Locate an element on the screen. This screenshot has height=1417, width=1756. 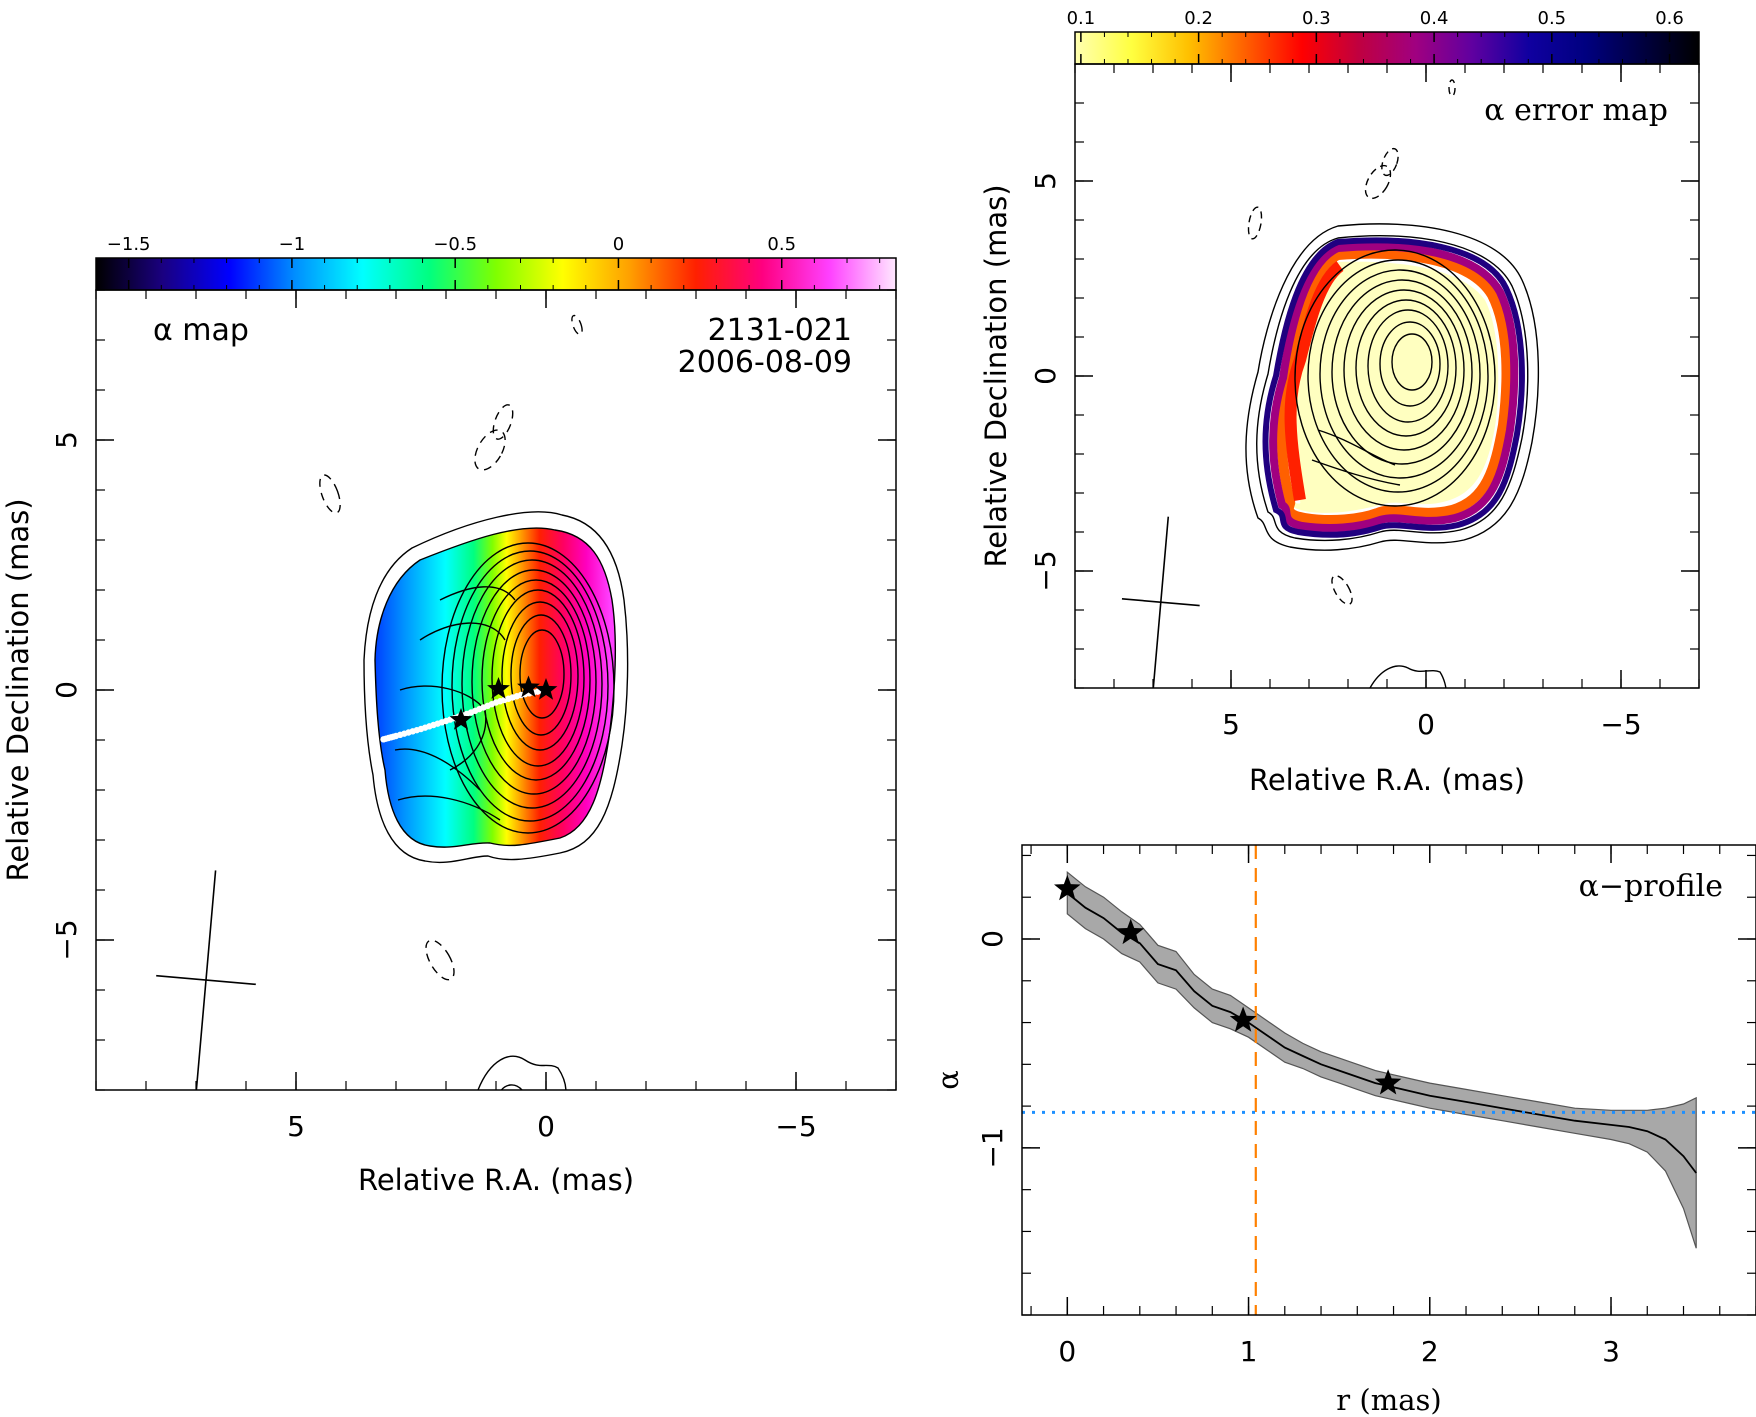
error-cb-tick-label: 0.6 is located at coordinates (1669, 18).